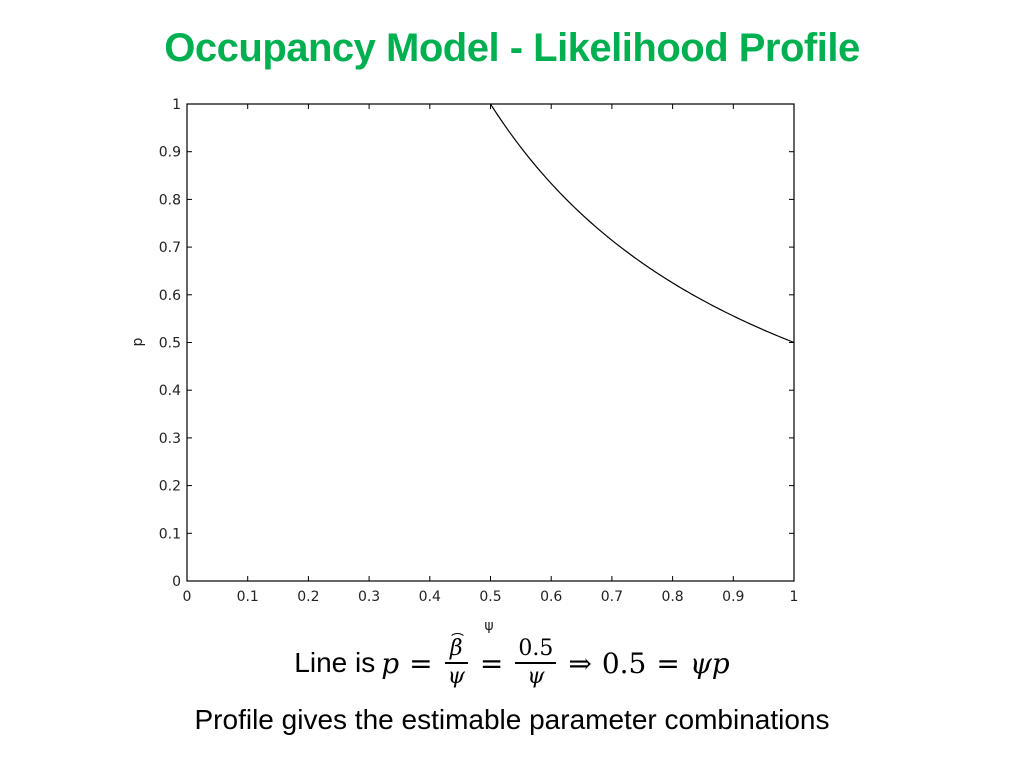 The height and width of the screenshot is (768, 1024). Describe the element at coordinates (248, 597) in the screenshot. I see `x-tick-label: 0.1` at that location.